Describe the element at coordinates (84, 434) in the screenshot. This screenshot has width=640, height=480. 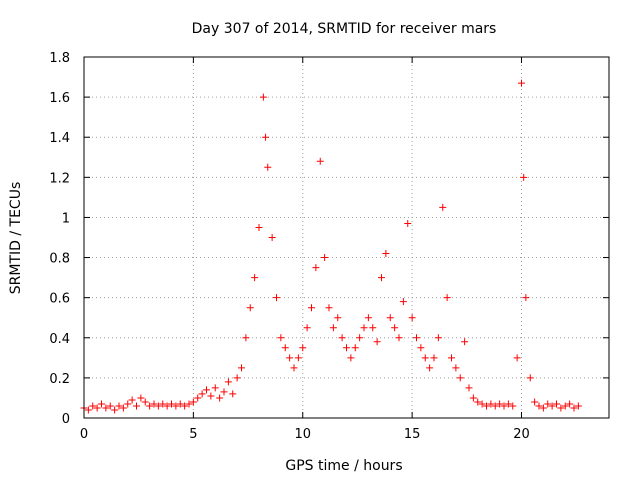
I see `x-tick-label: 0` at that location.